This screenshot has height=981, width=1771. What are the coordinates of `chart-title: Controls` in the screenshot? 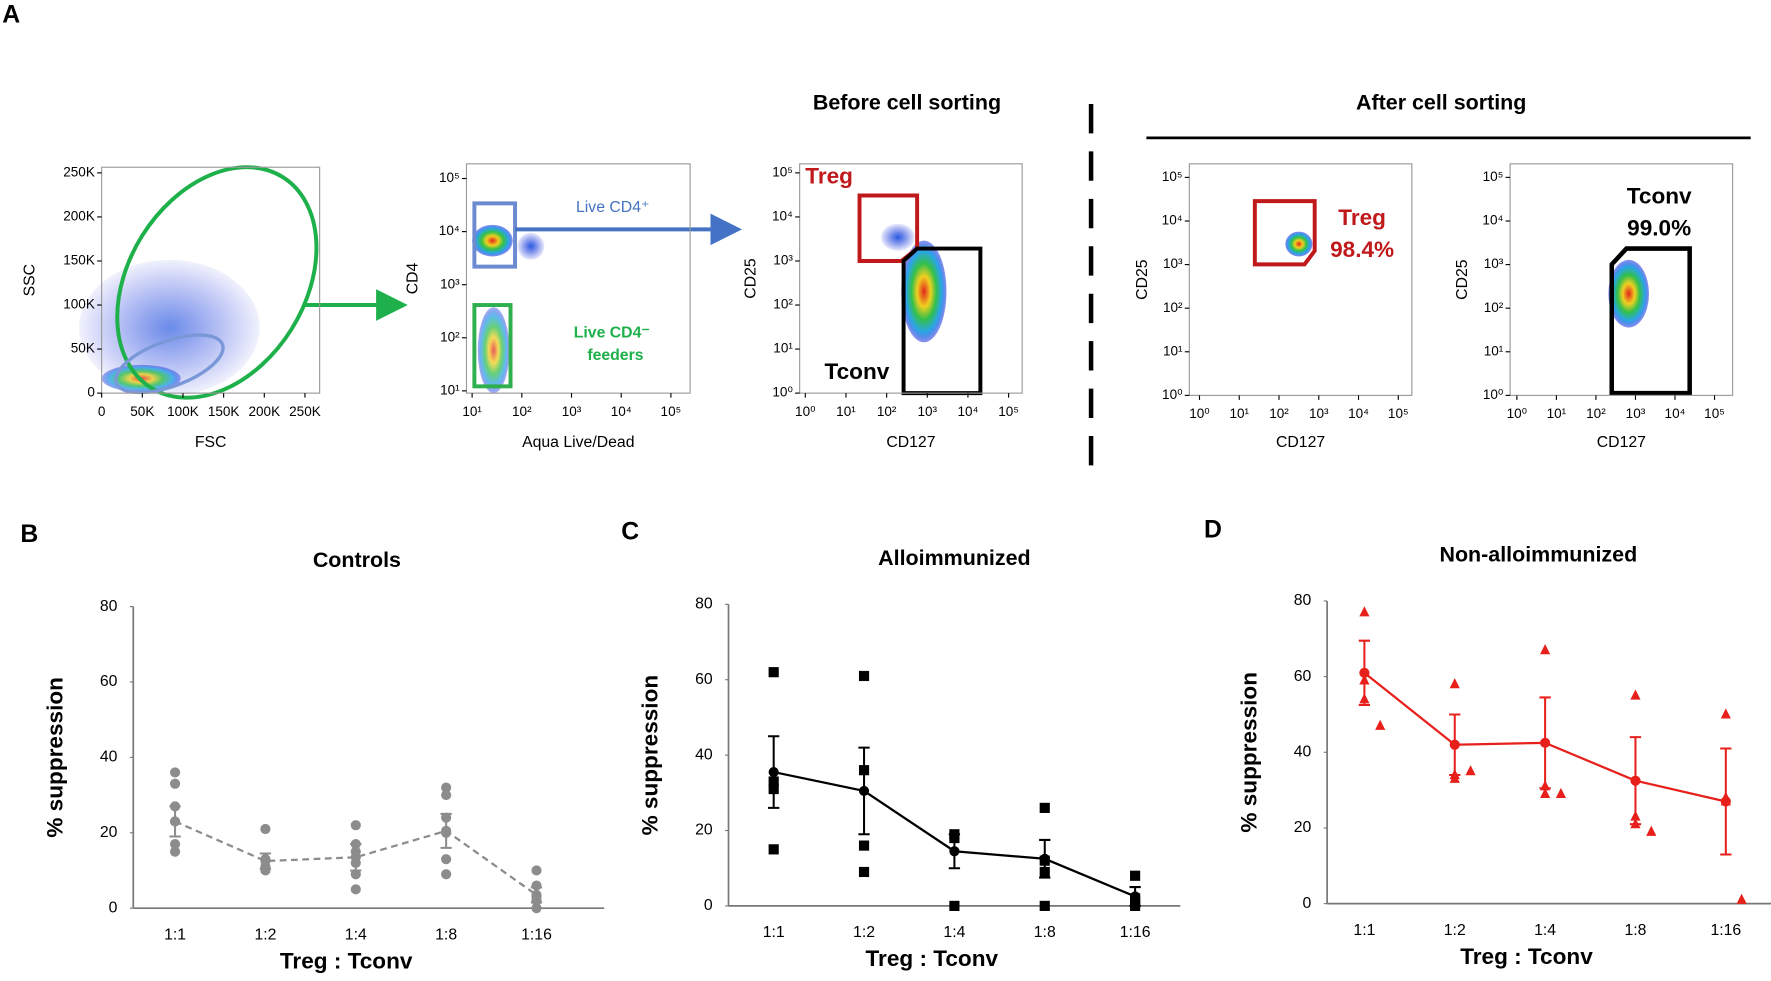 It's located at (357, 560).